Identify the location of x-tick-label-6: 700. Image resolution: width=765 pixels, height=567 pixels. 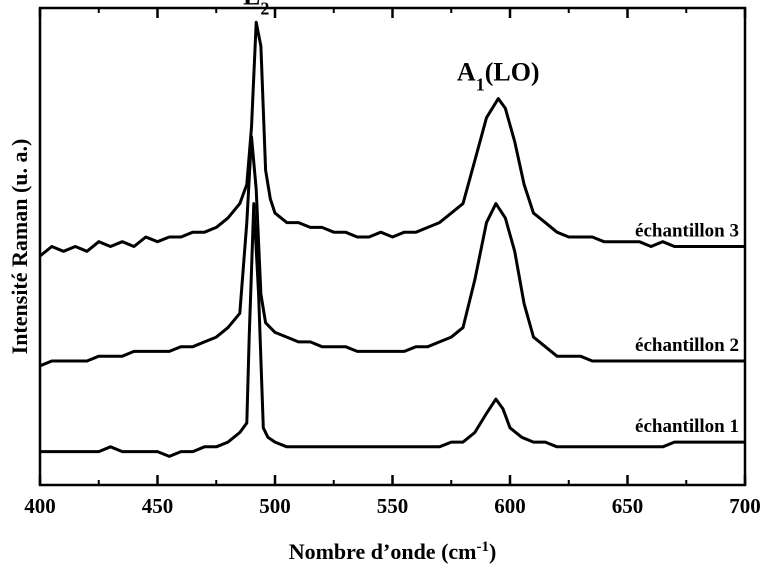
(745, 506).